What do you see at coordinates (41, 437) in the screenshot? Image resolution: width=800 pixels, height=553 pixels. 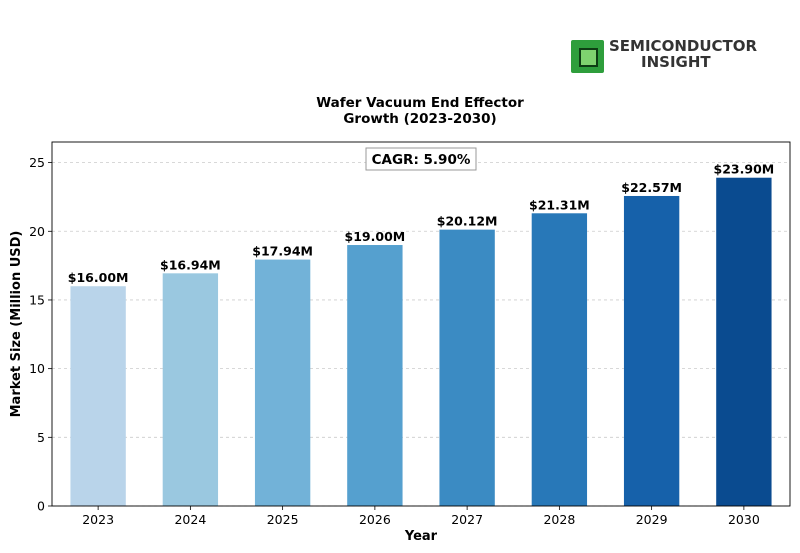 I see `y-tick-label: 5` at bounding box center [41, 437].